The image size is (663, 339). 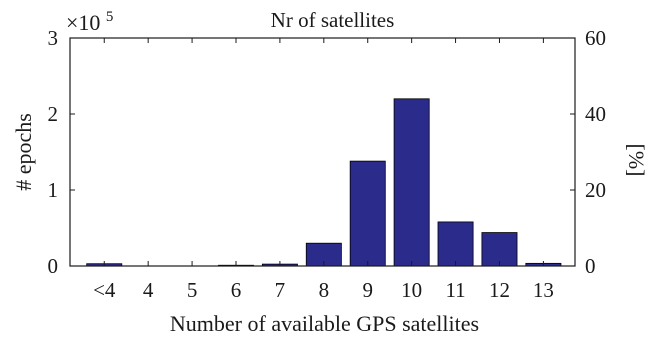 What do you see at coordinates (280, 290) in the screenshot?
I see `x-tick-label: 7` at bounding box center [280, 290].